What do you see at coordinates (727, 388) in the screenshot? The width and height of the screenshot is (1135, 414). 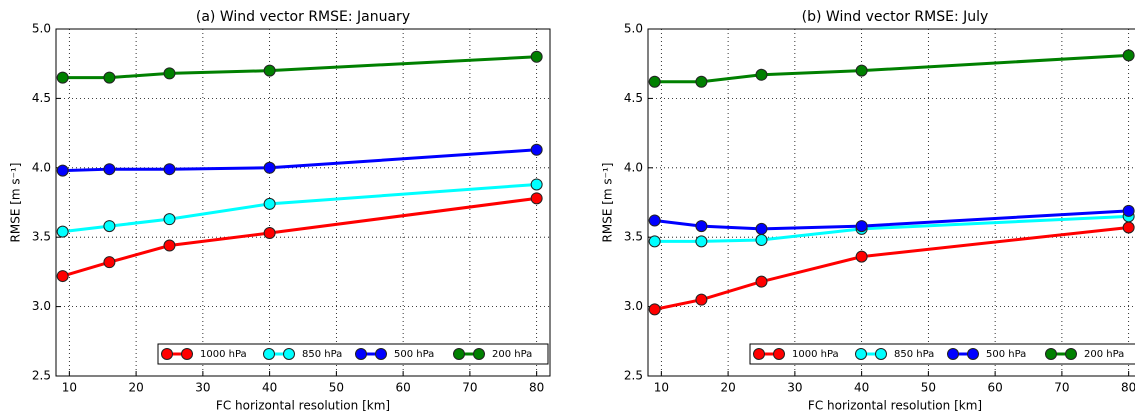 I see `x-tick-label: 20` at bounding box center [727, 388].